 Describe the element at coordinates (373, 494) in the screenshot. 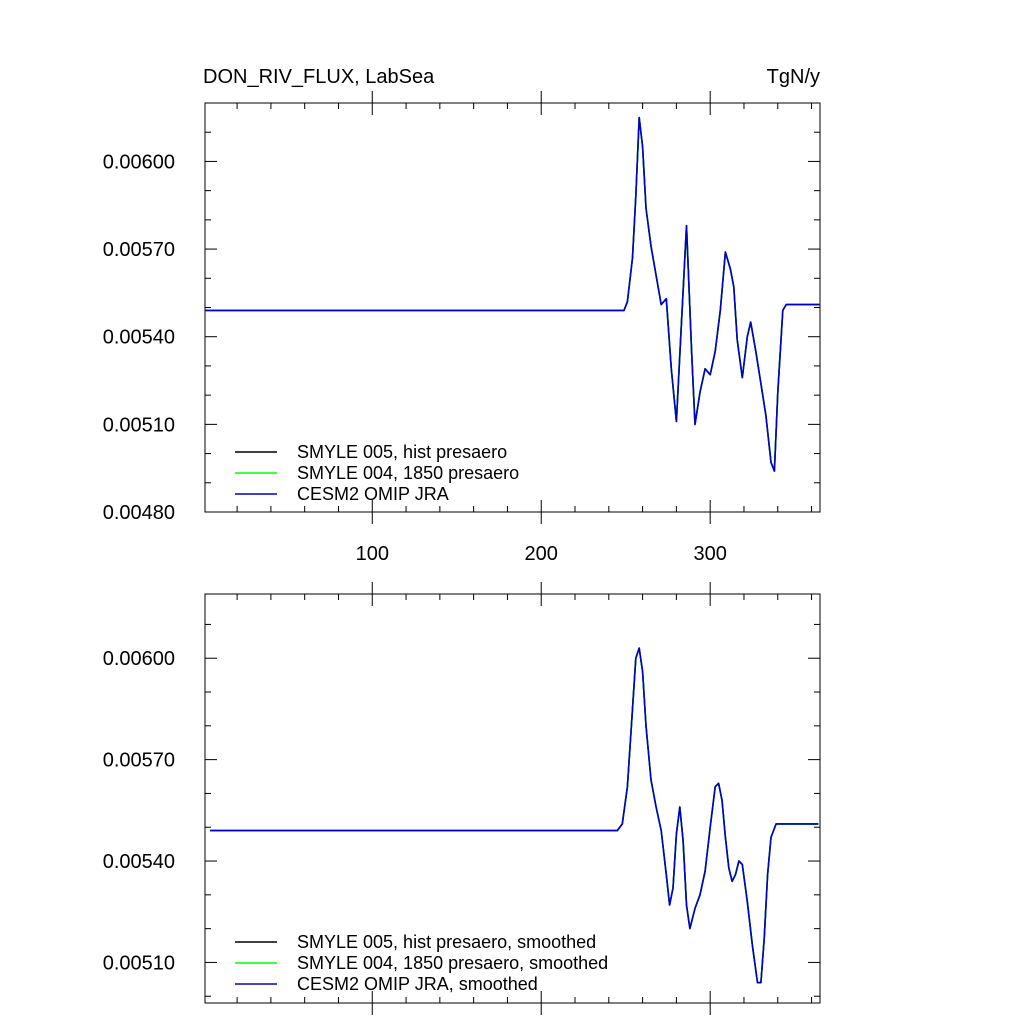

I see `legend-label: CESM2 OMIP JRA` at that location.